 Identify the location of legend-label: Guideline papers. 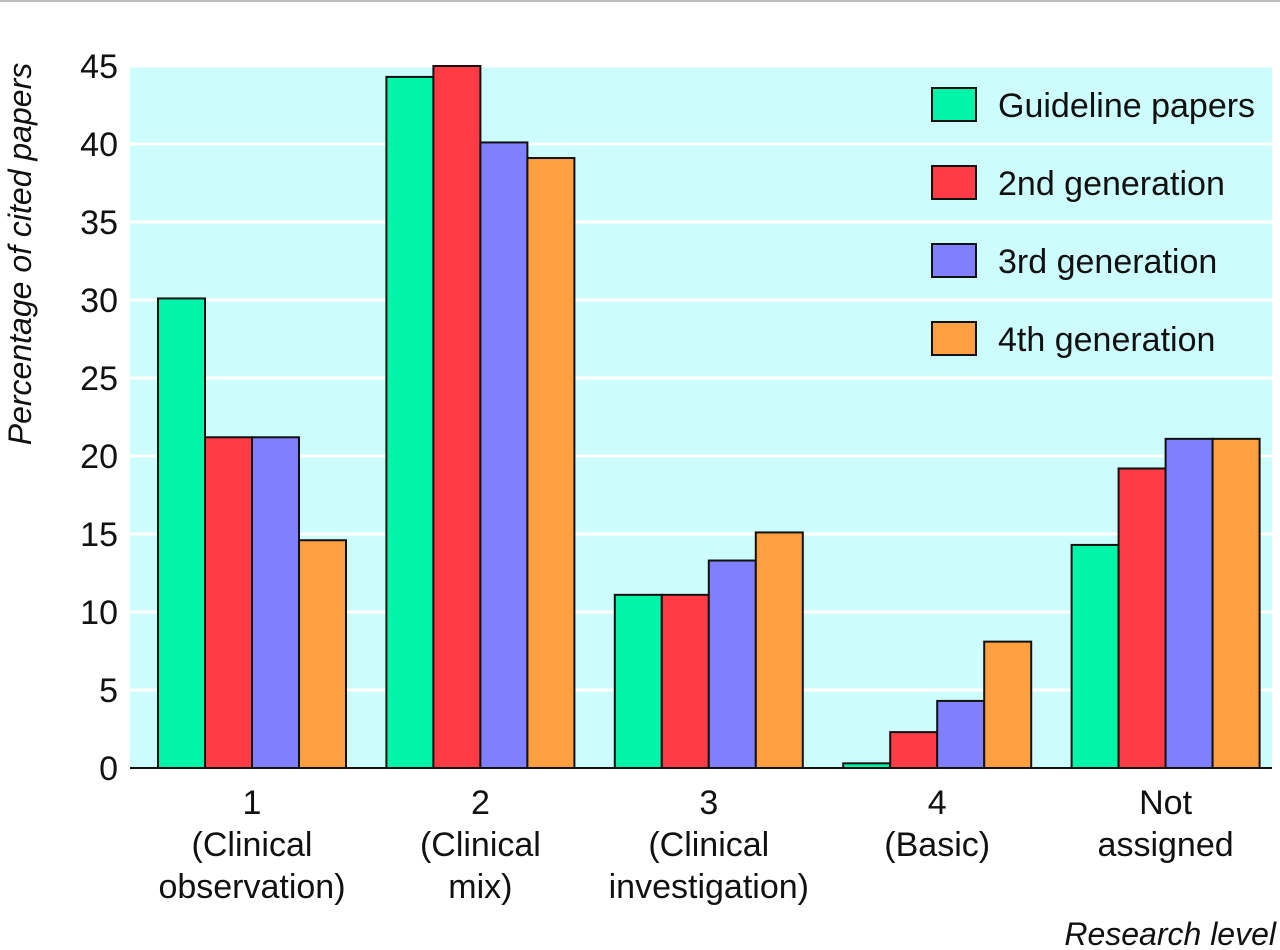
(1126, 106).